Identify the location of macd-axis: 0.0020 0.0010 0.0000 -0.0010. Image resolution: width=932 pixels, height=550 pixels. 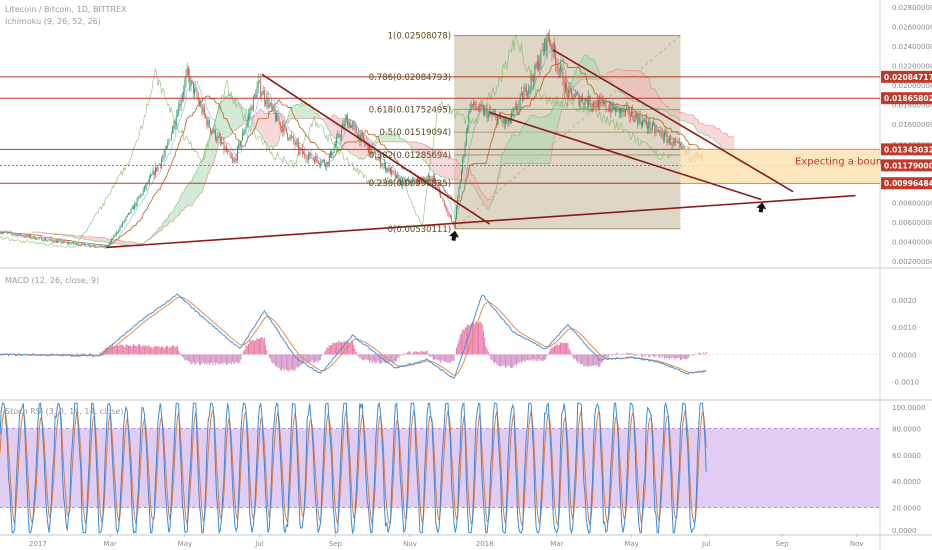
(905, 342).